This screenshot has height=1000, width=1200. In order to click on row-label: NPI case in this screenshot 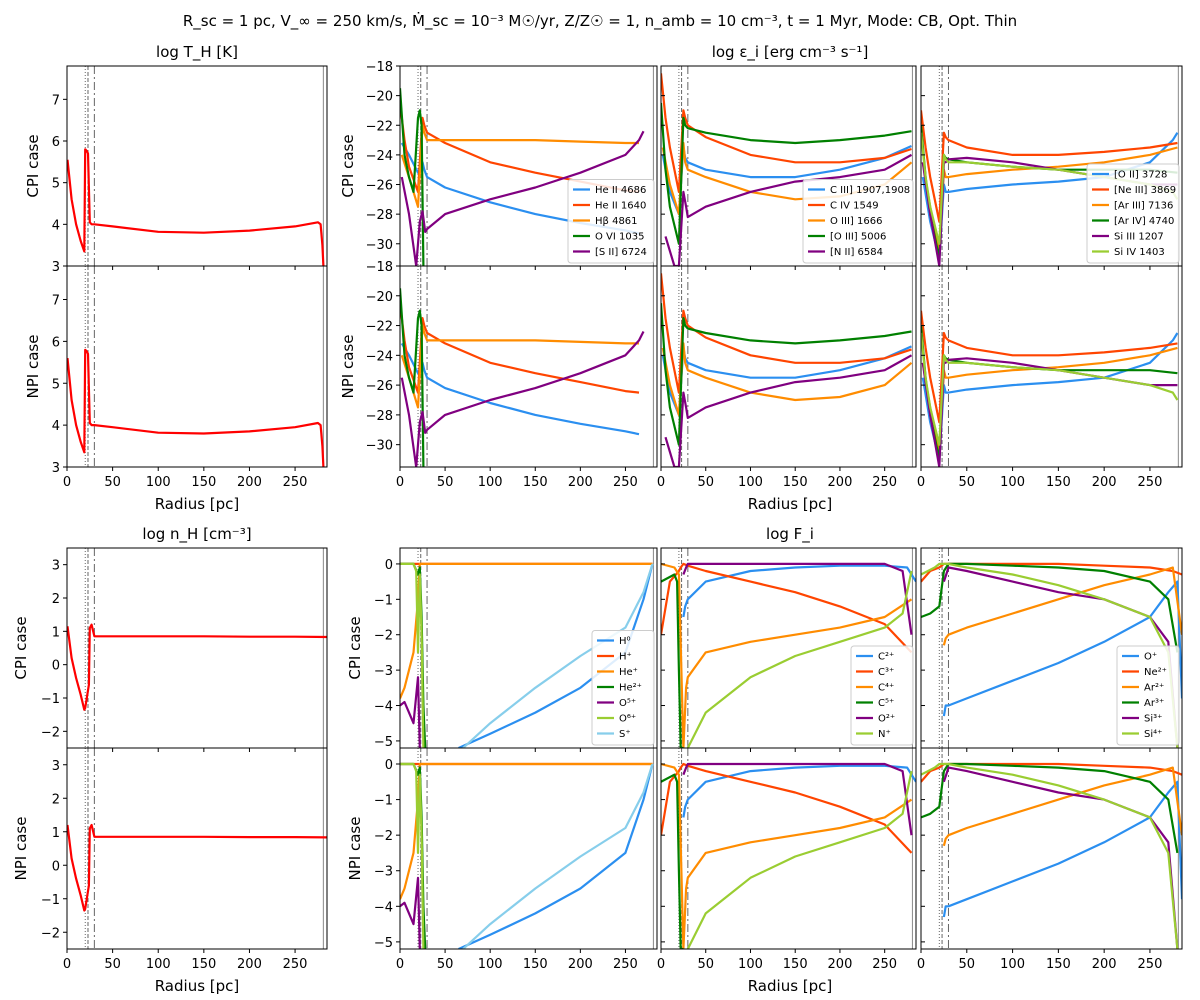, I will do `click(33, 367)`.